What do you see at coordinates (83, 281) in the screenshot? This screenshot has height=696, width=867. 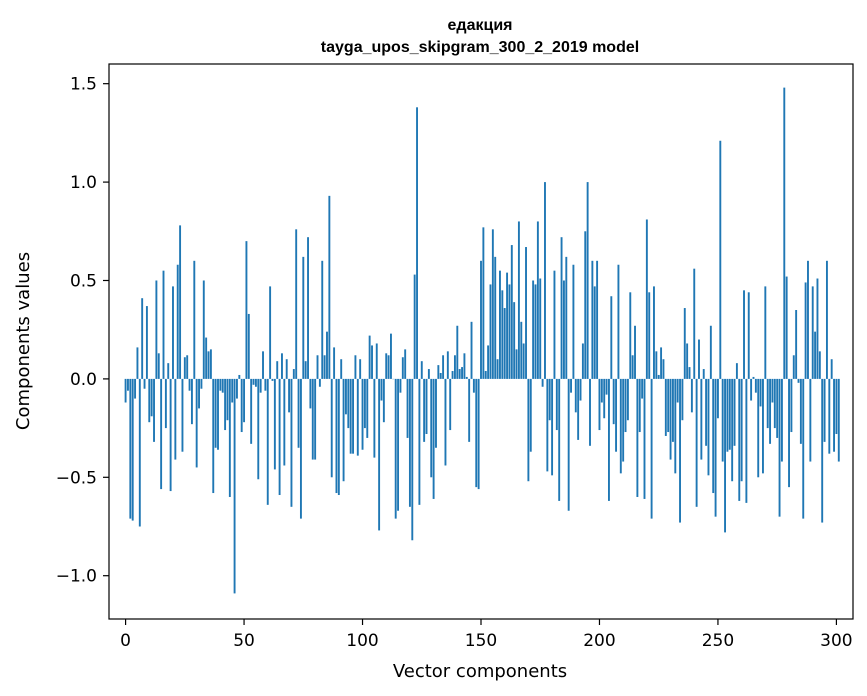 I see `y-tick-label: 0.5` at bounding box center [83, 281].